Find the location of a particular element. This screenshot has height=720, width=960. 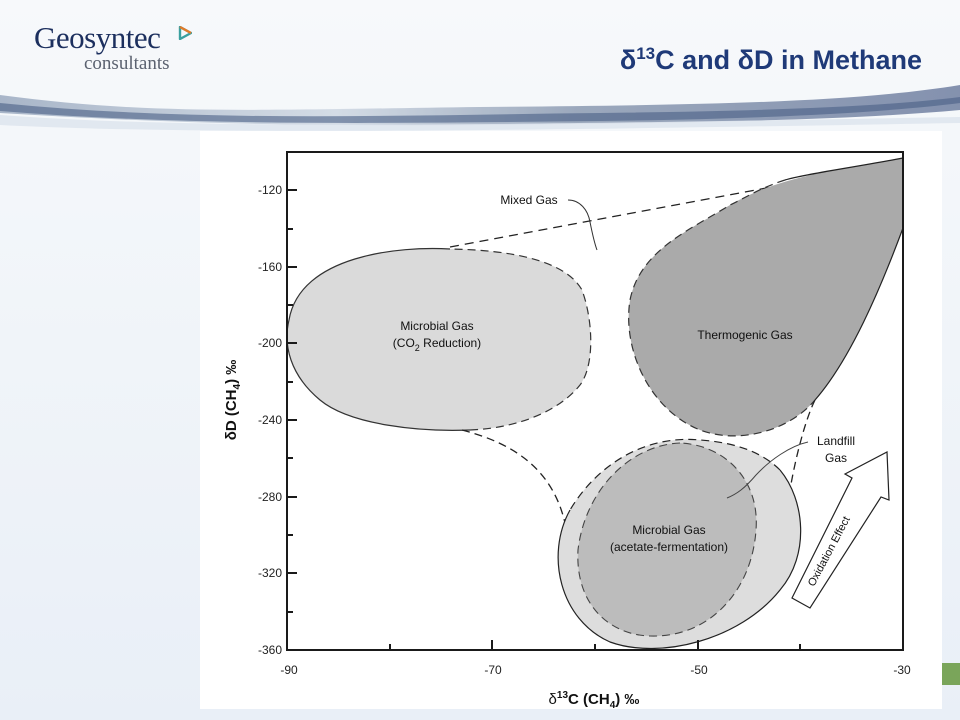

region-microbial-co2 is located at coordinates (439, 339).